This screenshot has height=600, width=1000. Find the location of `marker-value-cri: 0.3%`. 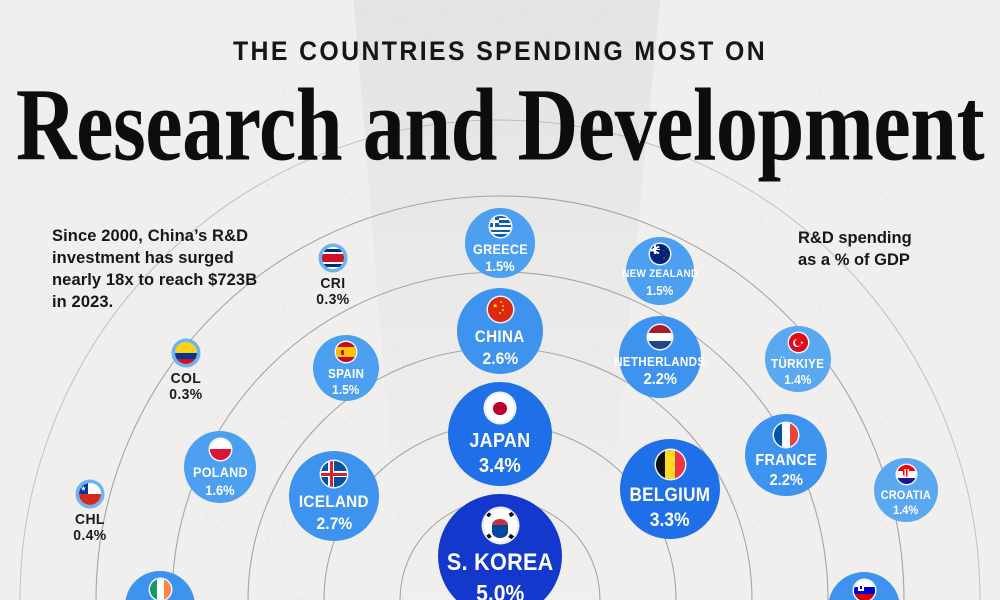

marker-value-cri: 0.3% is located at coordinates (333, 300).